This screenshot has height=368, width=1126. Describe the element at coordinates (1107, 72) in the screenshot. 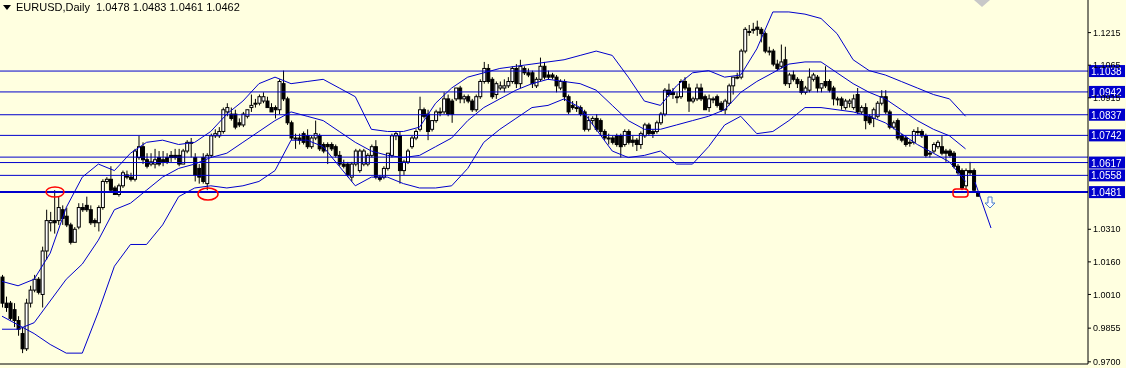

I see `ref-line-label: 1.1038` at that location.